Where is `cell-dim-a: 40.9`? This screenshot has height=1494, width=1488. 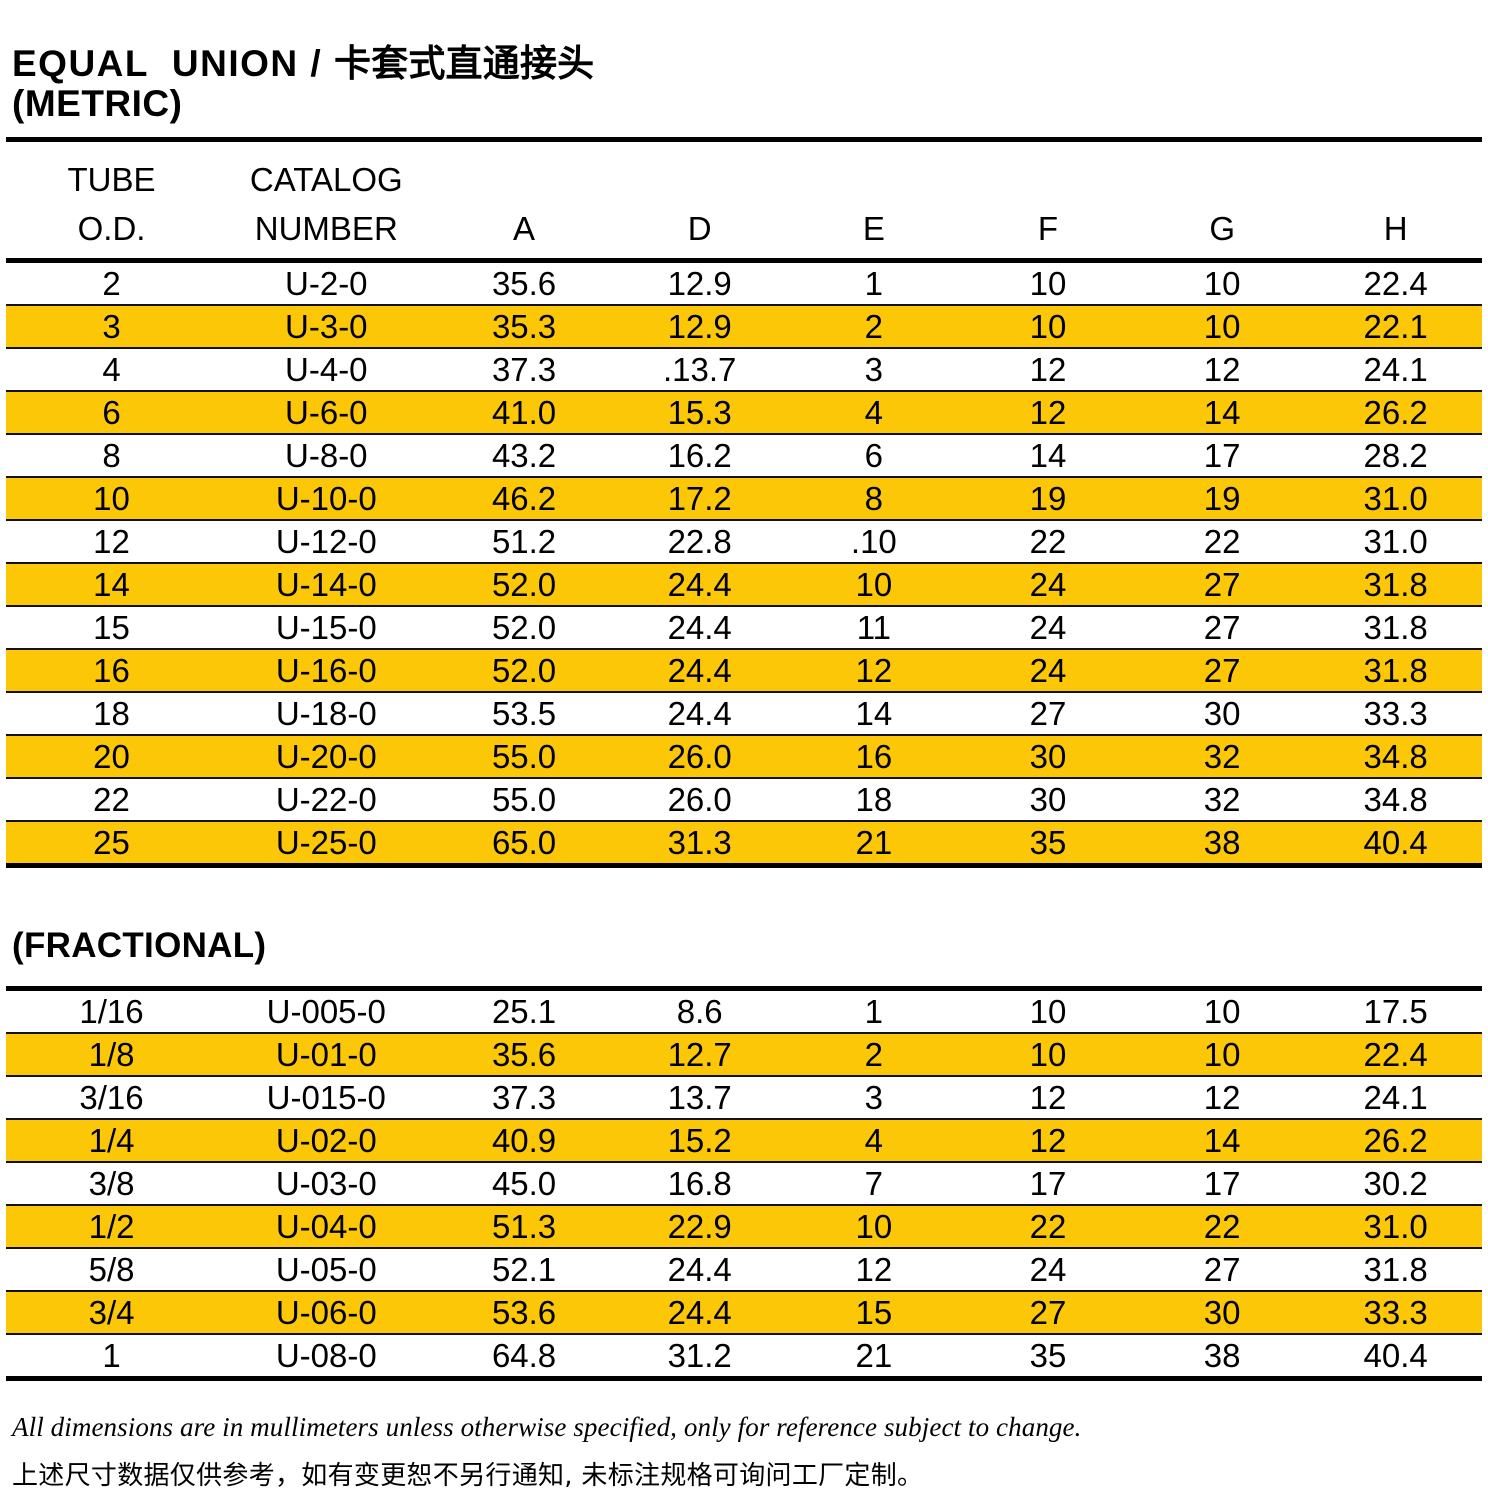
cell-dim-a: 40.9 is located at coordinates (524, 1141).